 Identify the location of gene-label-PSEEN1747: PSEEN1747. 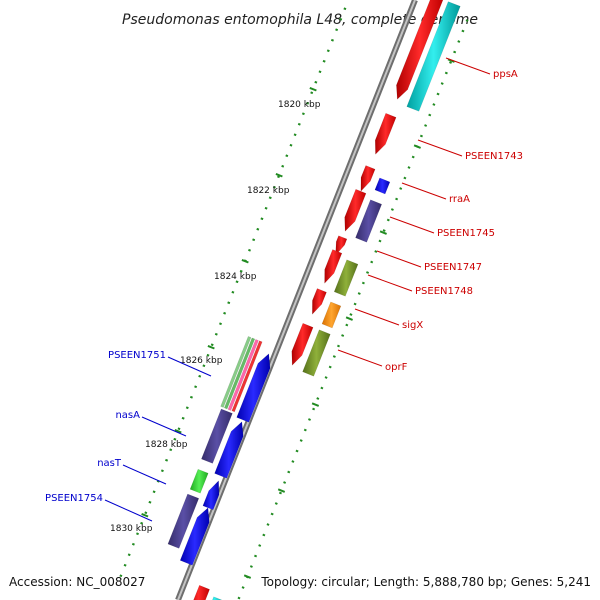
(453, 267).